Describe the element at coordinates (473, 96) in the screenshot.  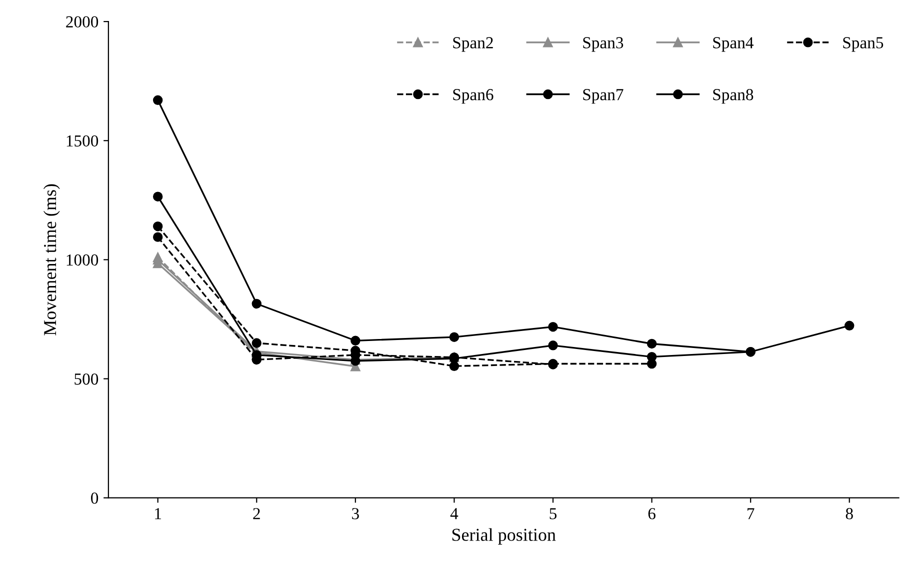
I see `legend-label: Span6` at that location.